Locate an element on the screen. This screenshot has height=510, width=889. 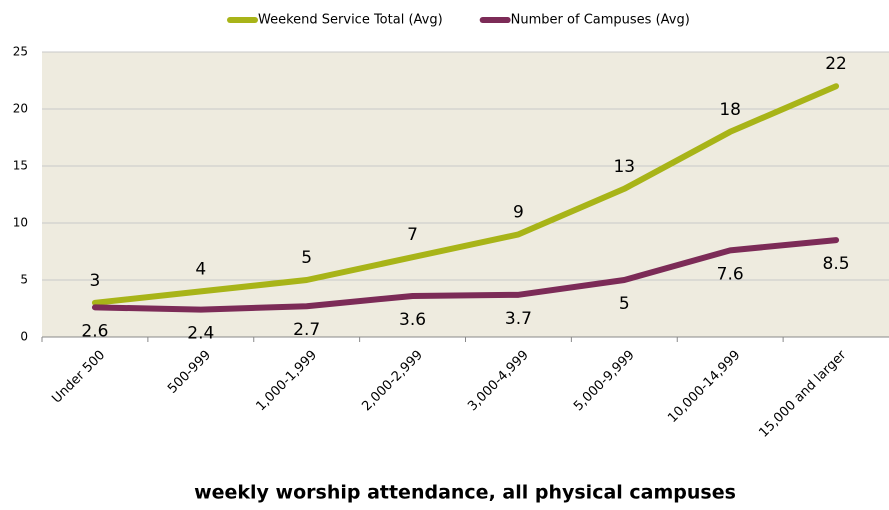
data-label: 13 is located at coordinates (624, 167).